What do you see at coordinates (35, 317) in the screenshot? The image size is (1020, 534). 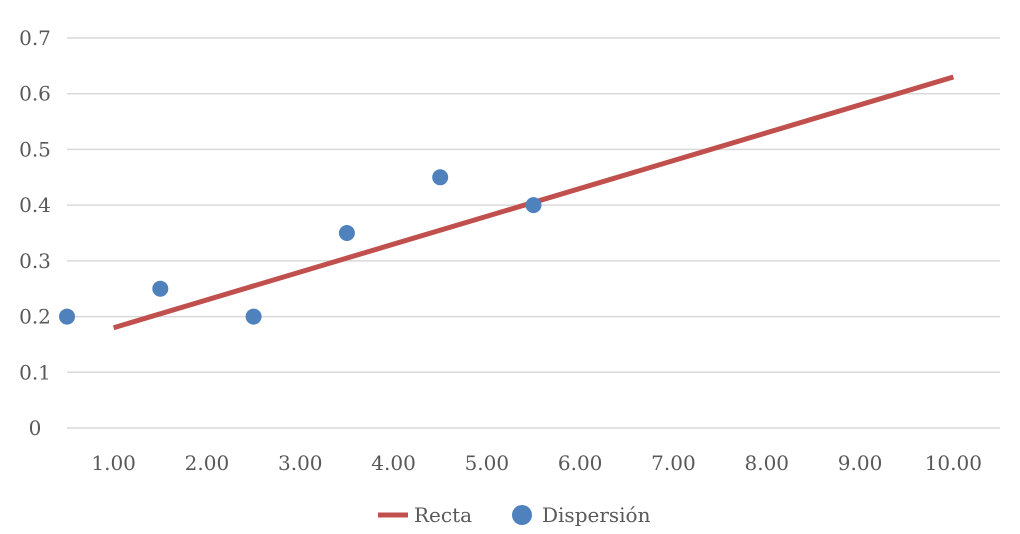 I see `y-tick-label: 0.2` at bounding box center [35, 317].